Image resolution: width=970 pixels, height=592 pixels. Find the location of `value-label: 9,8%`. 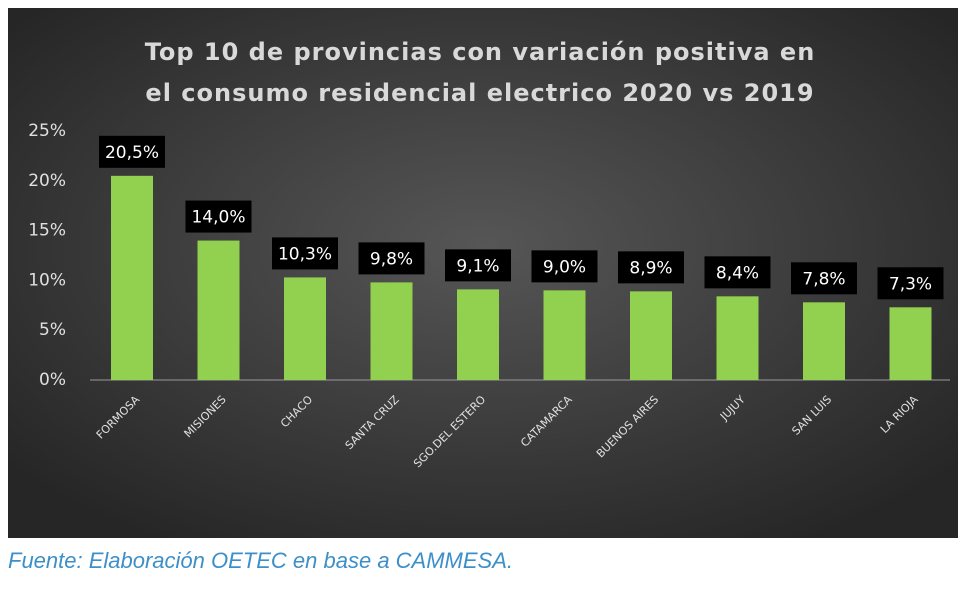

value-label: 9,8% is located at coordinates (391, 259).